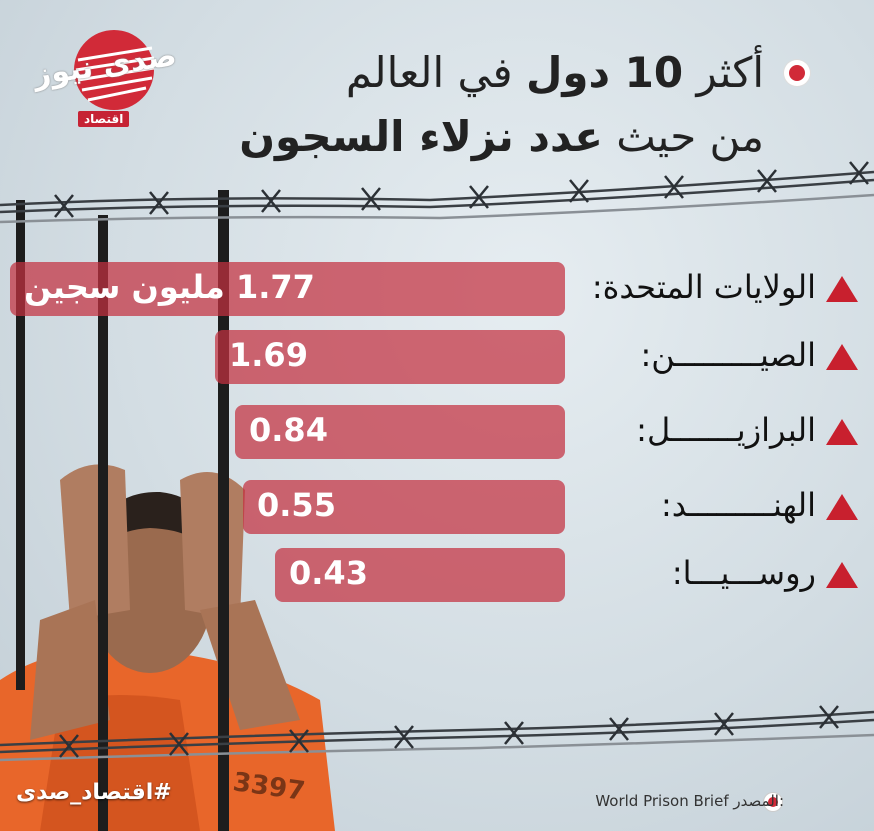  I want to click on chart-row: 0.84 البرازيـــــــل:, so click(437, 433).